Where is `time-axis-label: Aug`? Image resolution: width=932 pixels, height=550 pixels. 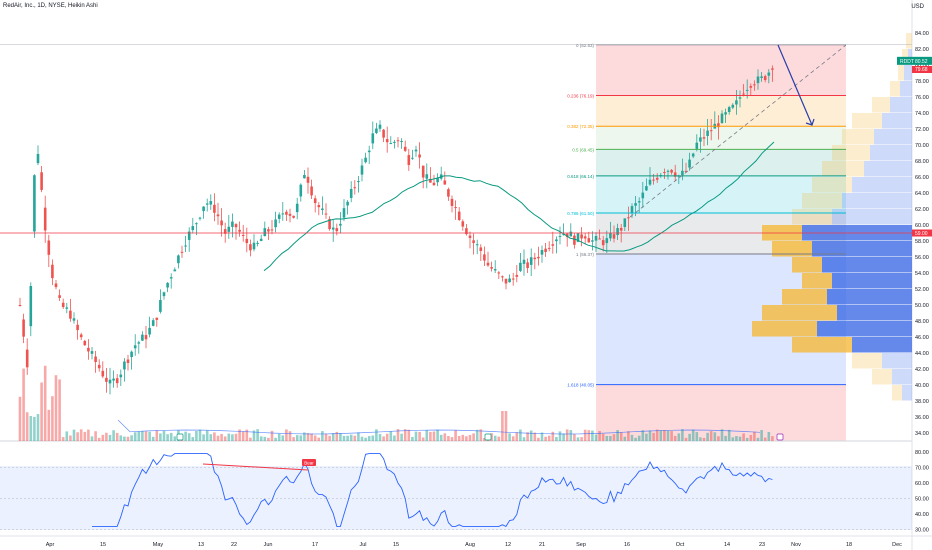
time-axis-label: Aug is located at coordinates (470, 545).